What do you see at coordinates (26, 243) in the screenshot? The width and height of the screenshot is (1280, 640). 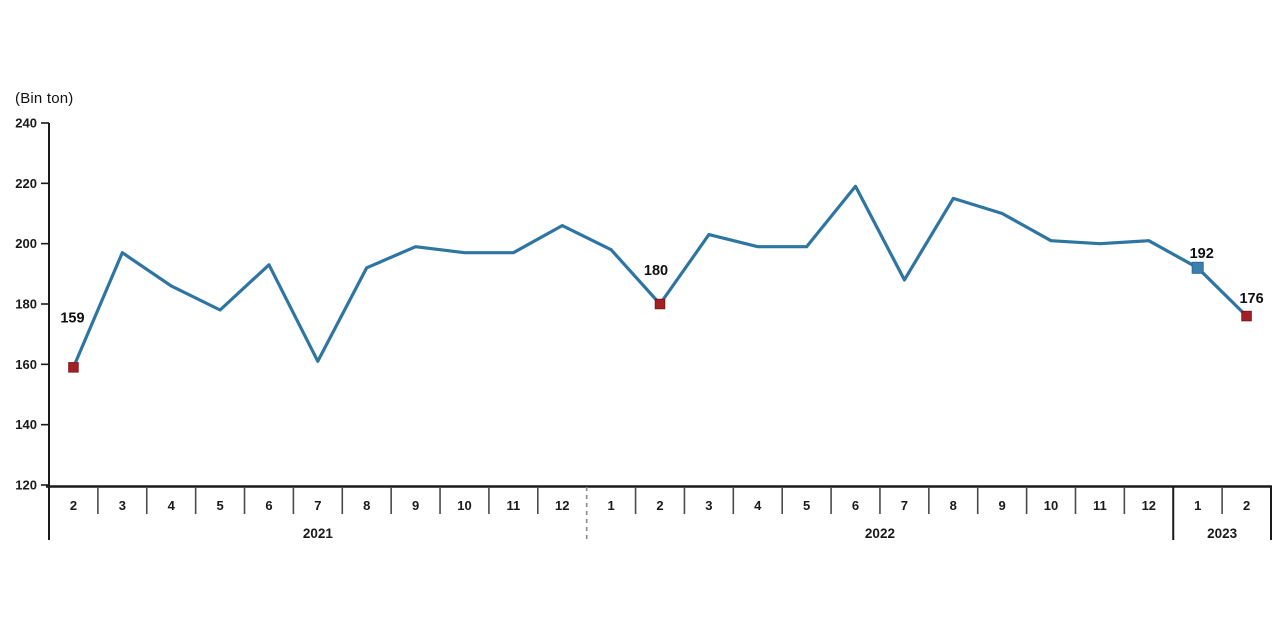 I see `y-tick-label: 200` at bounding box center [26, 243].